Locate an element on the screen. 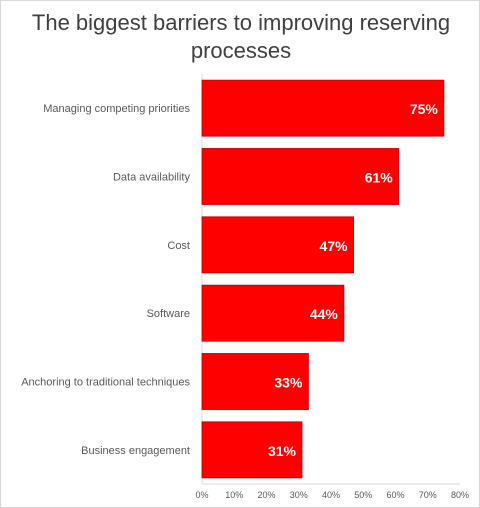 This screenshot has height=508, width=480. category-label: Software is located at coordinates (168, 314).